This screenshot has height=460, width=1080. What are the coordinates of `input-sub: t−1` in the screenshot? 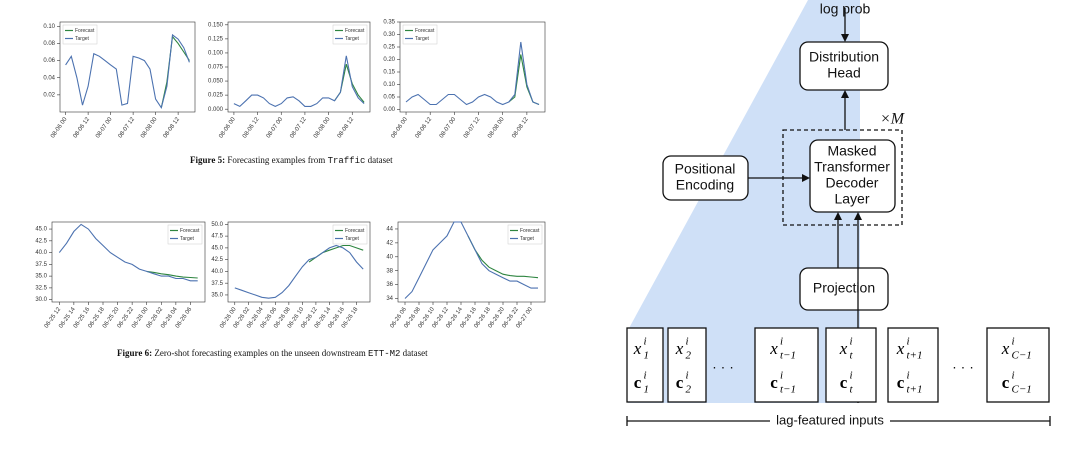 It's located at (788, 356).